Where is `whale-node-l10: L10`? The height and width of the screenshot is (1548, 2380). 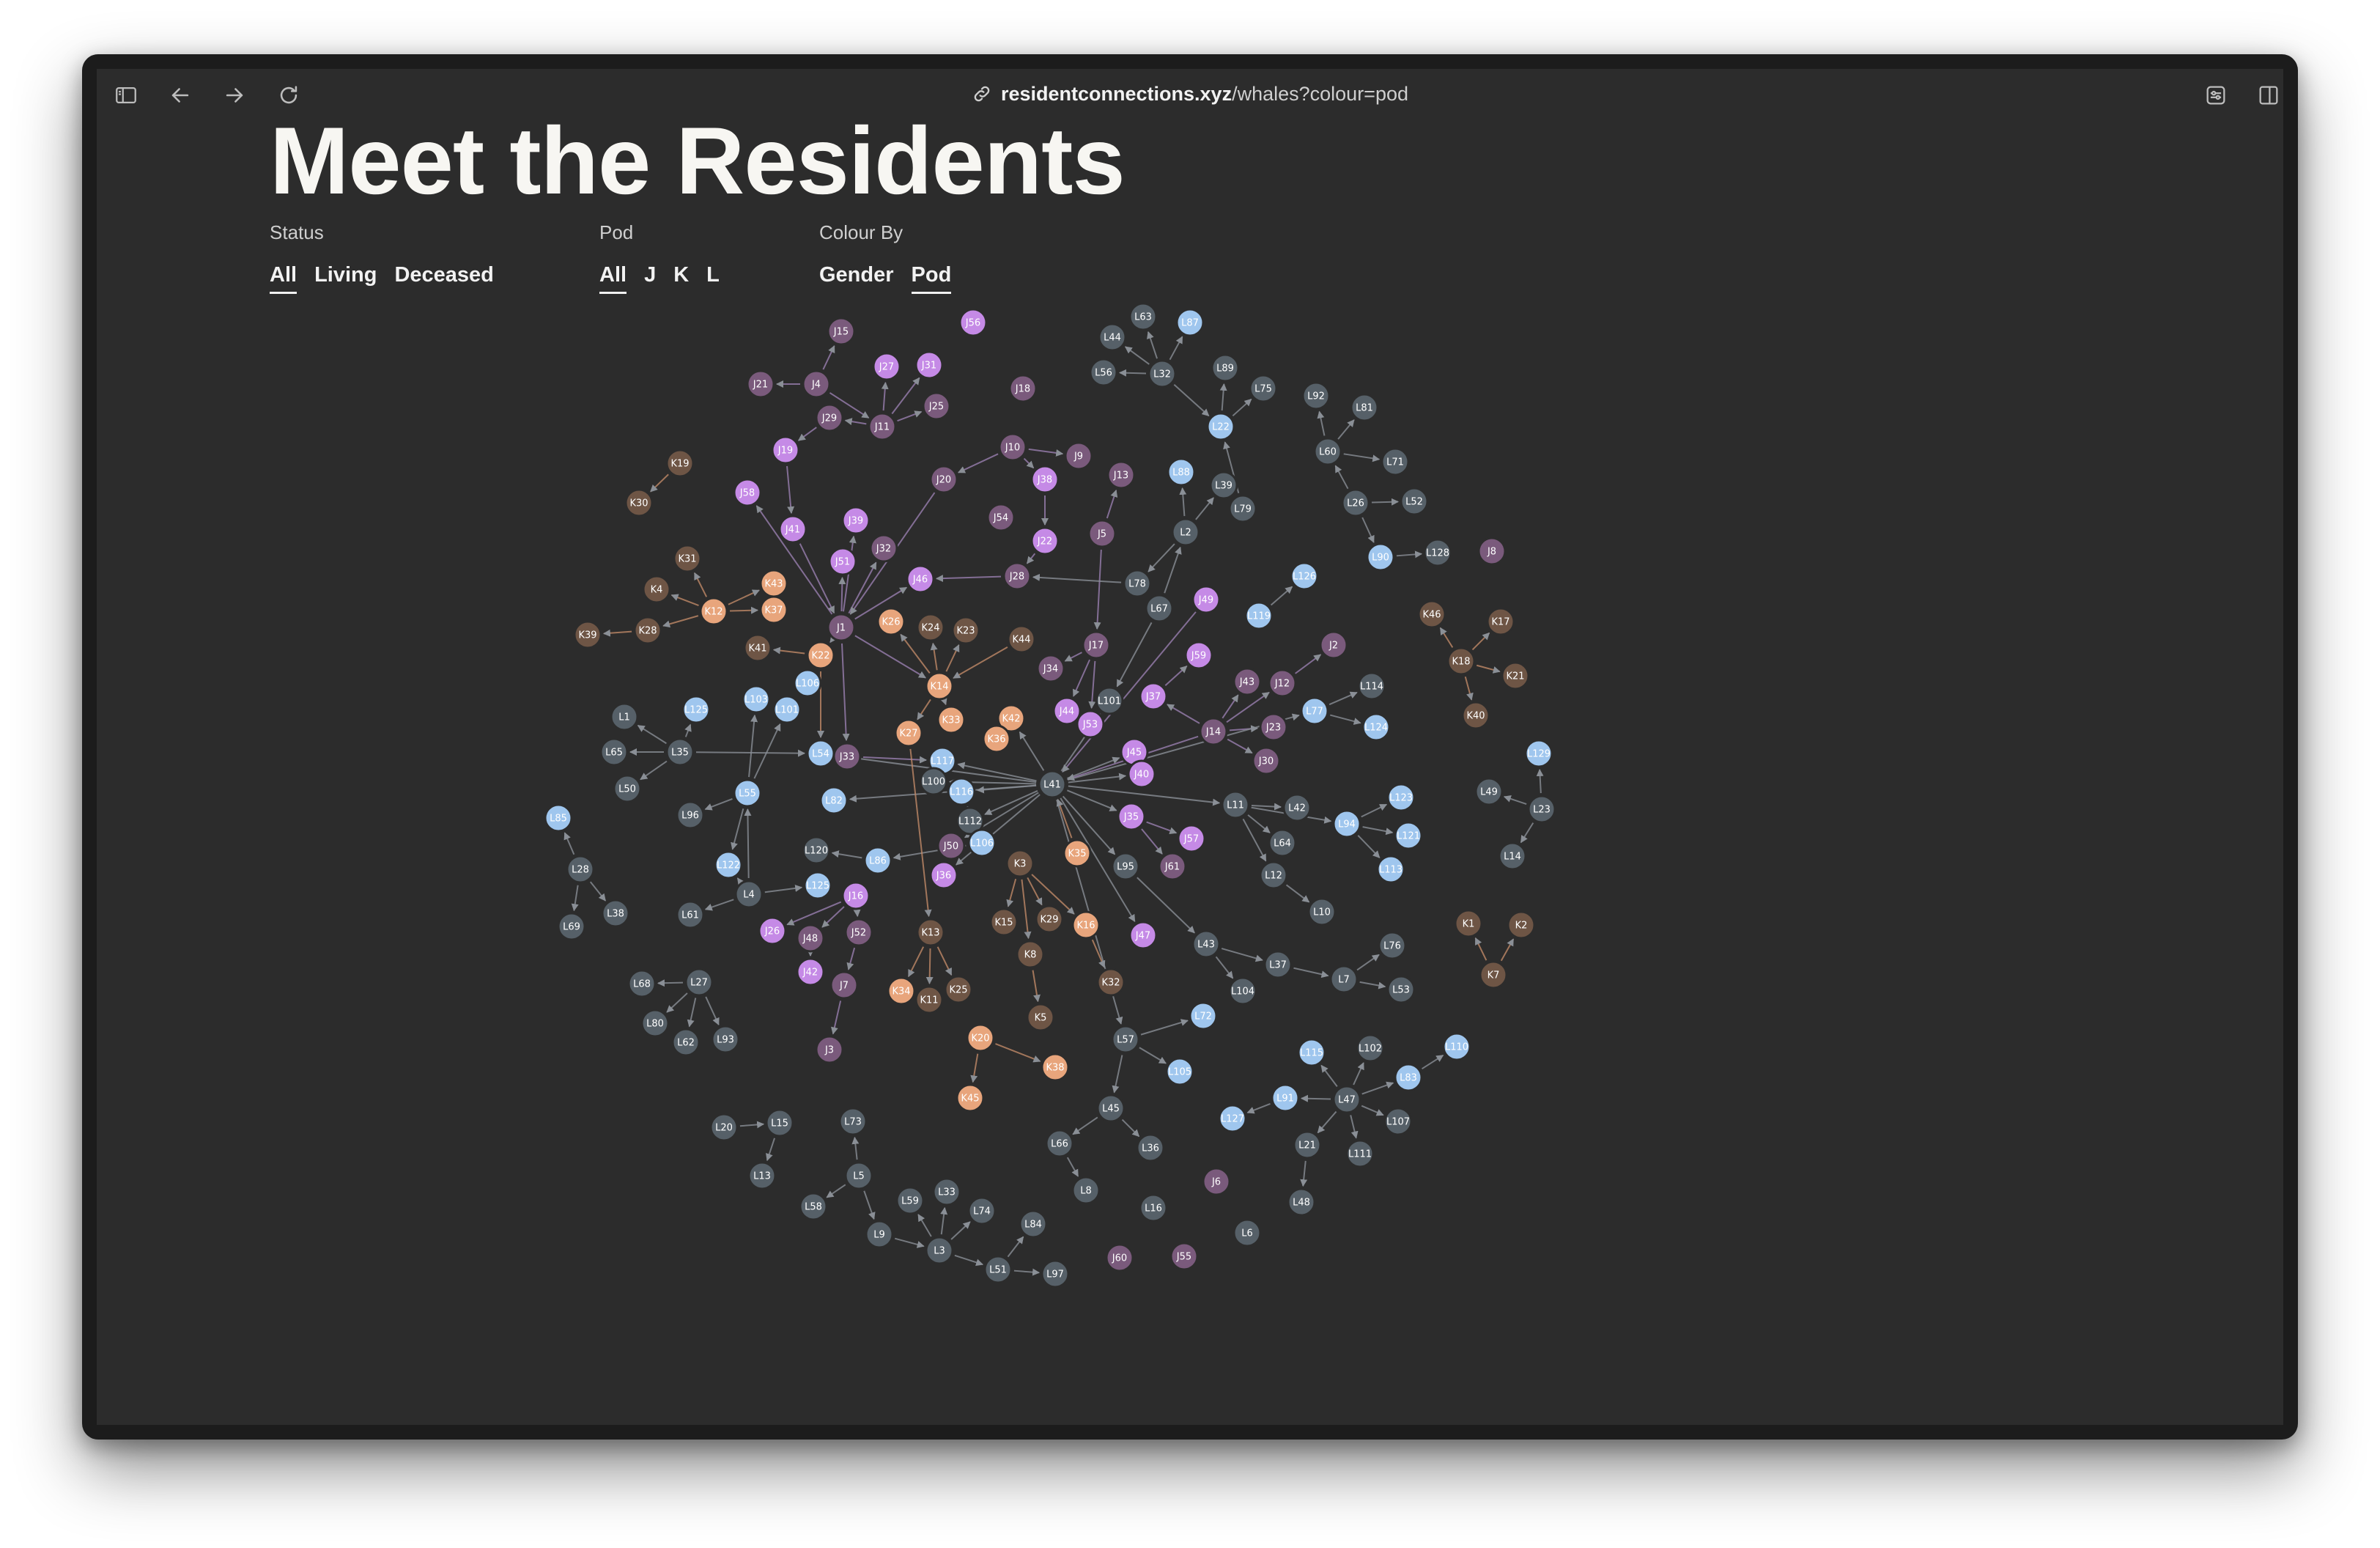
whale-node-l10: L10 is located at coordinates (1322, 911).